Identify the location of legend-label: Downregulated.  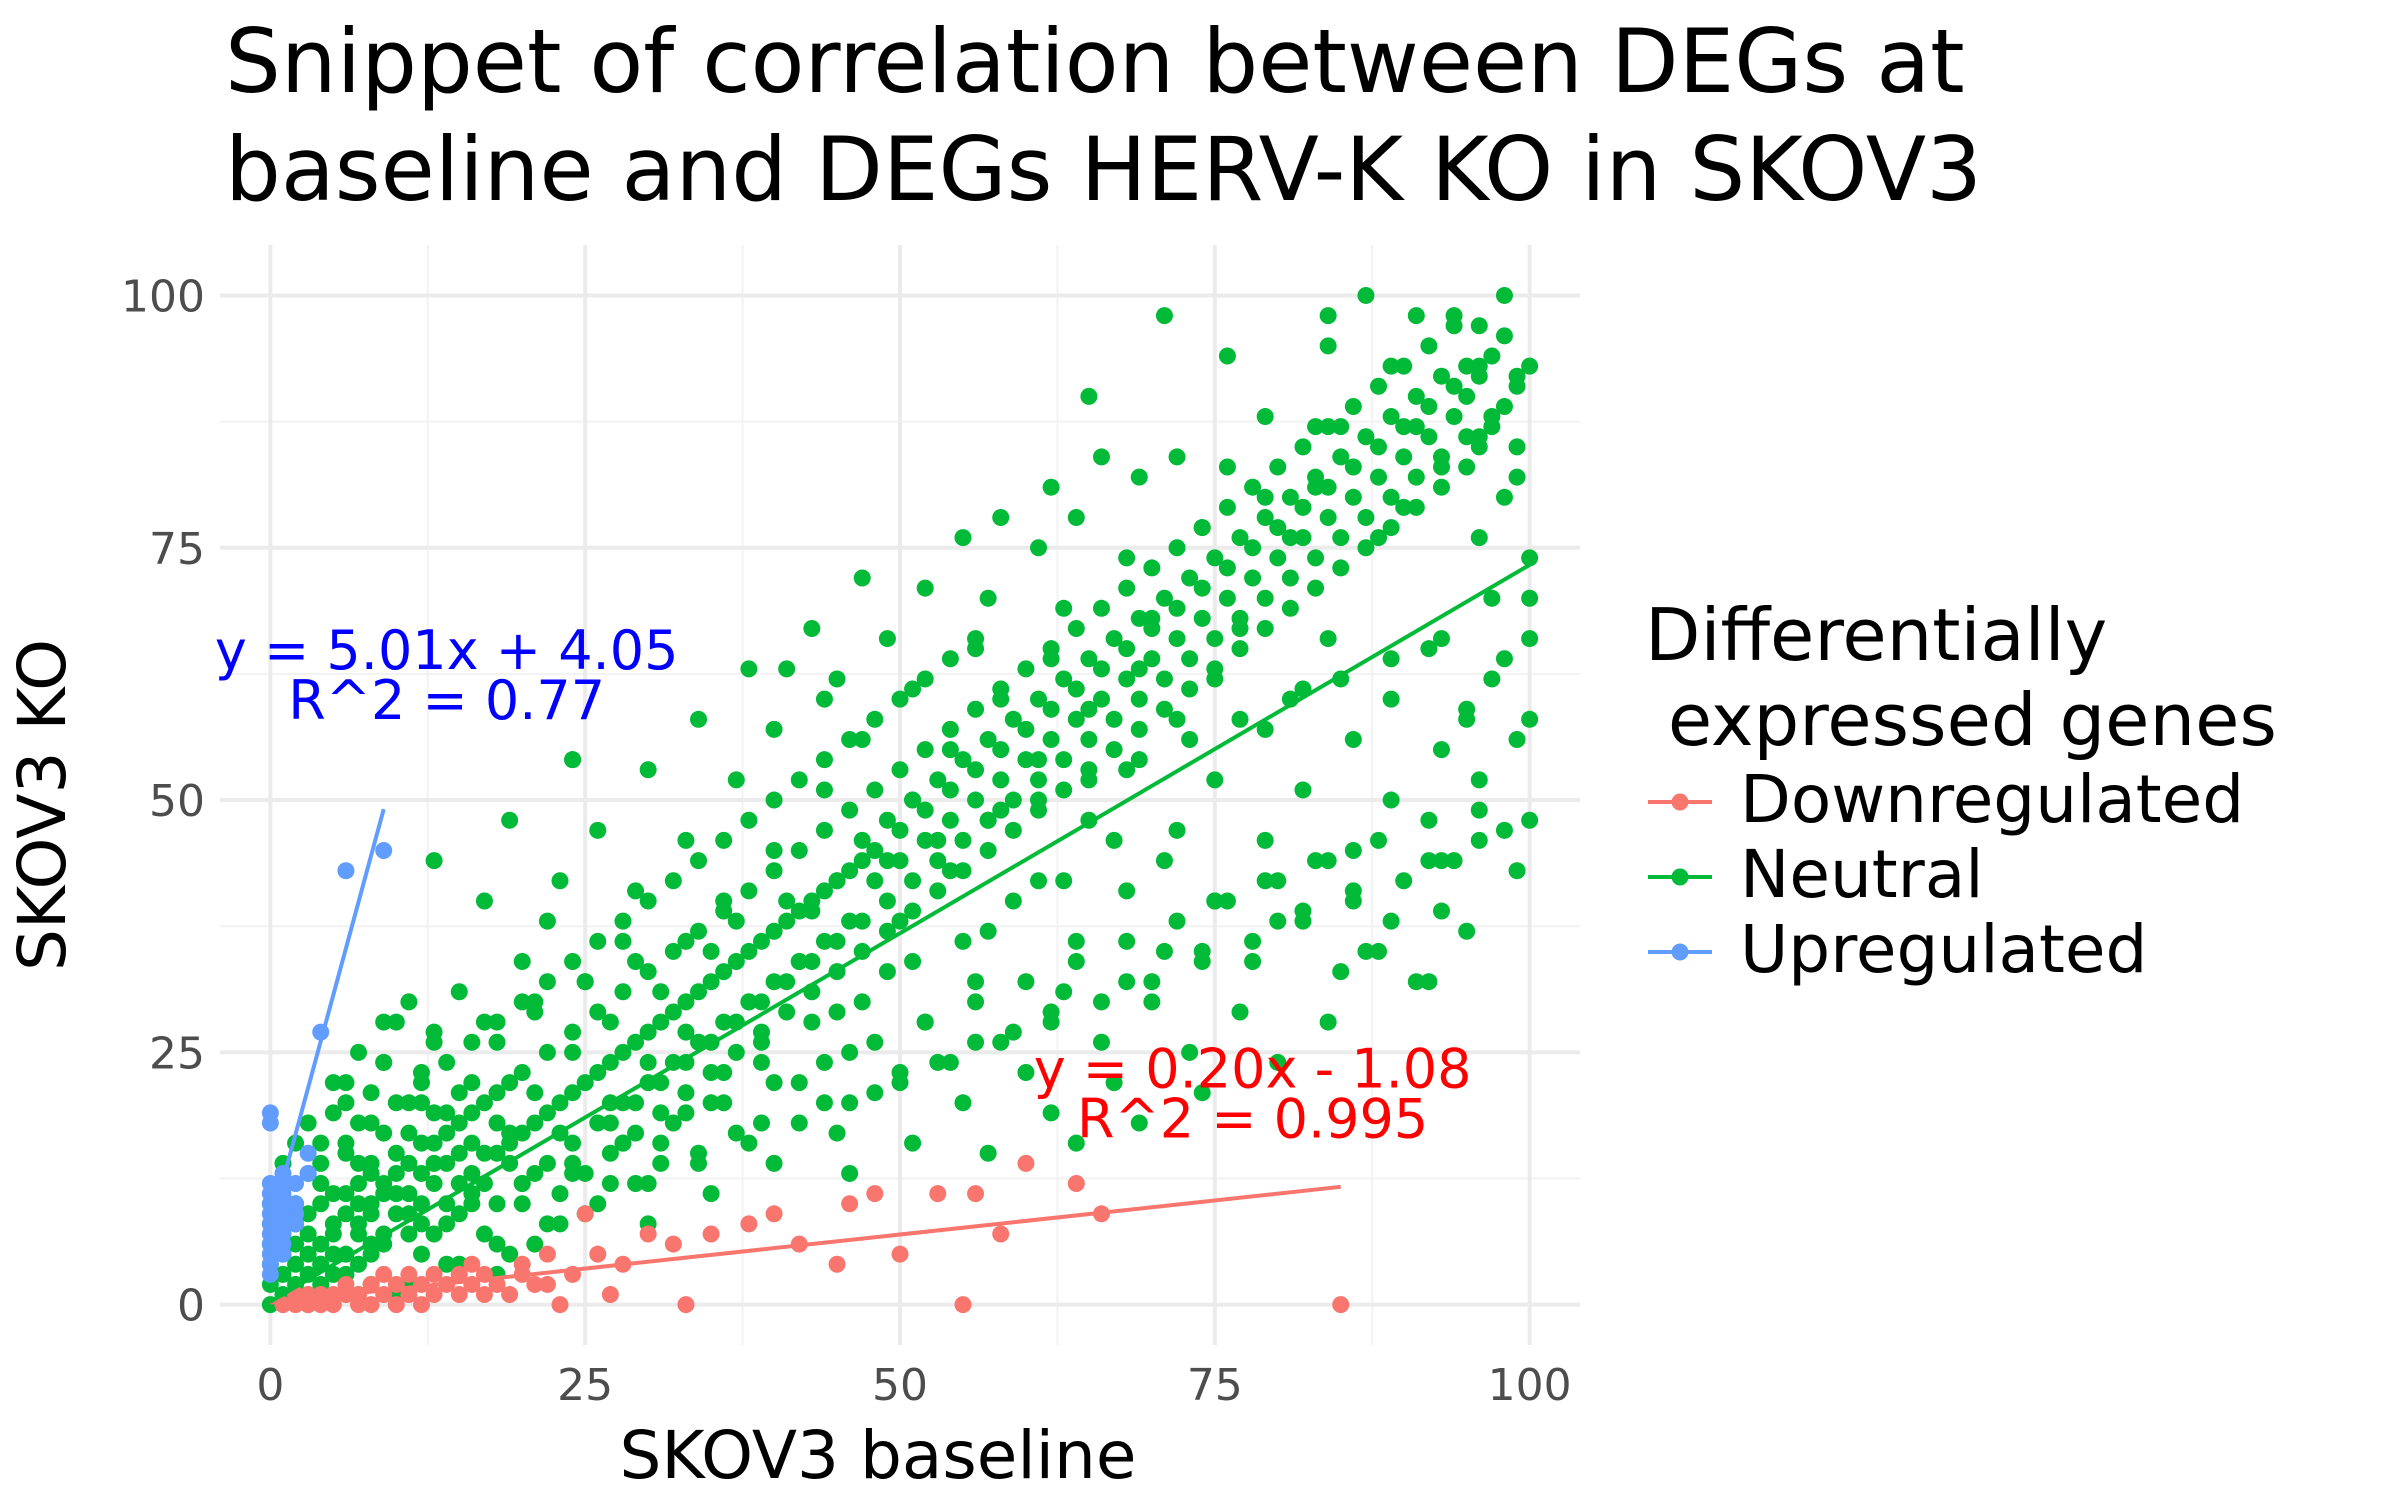
(1992, 799).